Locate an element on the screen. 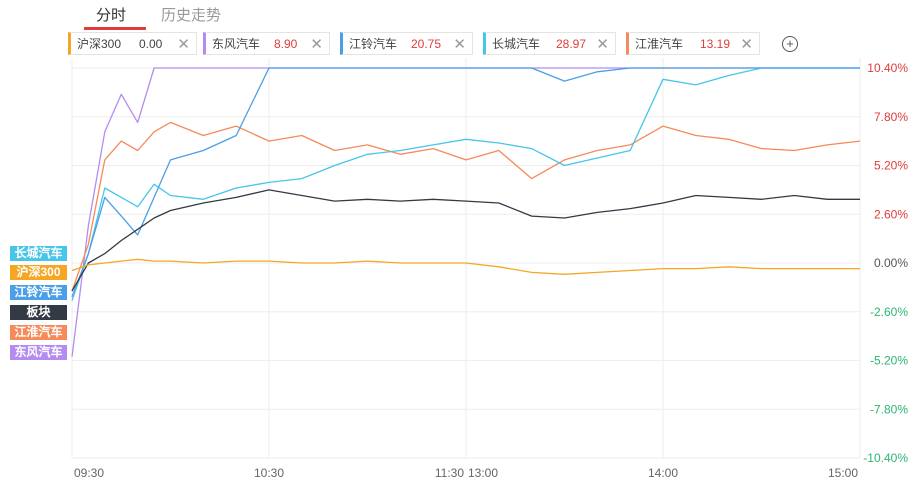 This screenshot has width=914, height=490. stock-chip-hs300: 沪深300 0.00 ✕ is located at coordinates (132, 43).